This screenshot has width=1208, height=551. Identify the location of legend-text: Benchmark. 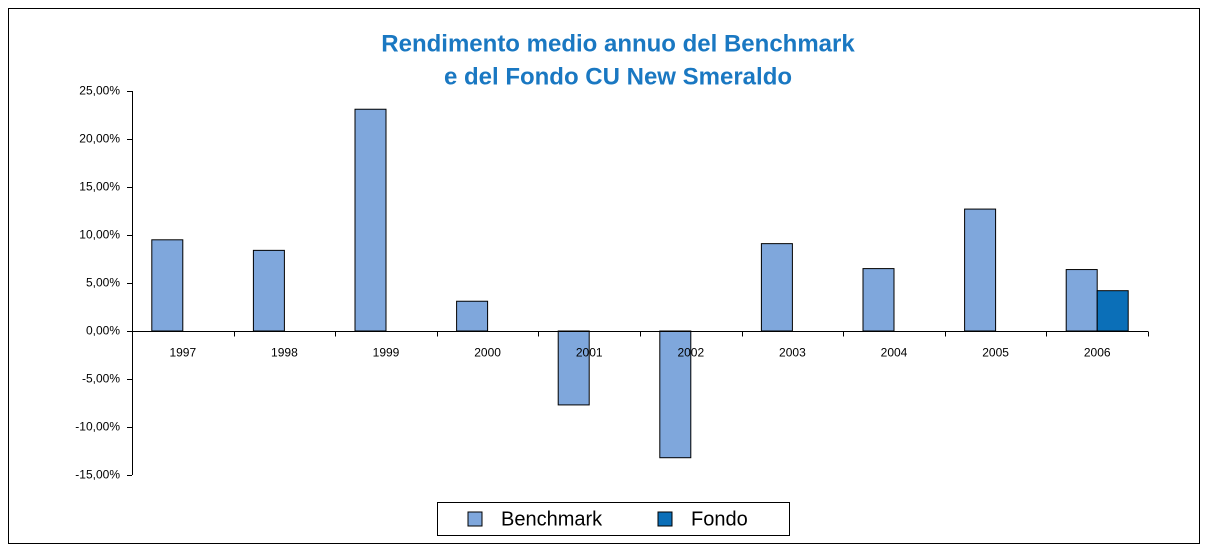
(552, 519).